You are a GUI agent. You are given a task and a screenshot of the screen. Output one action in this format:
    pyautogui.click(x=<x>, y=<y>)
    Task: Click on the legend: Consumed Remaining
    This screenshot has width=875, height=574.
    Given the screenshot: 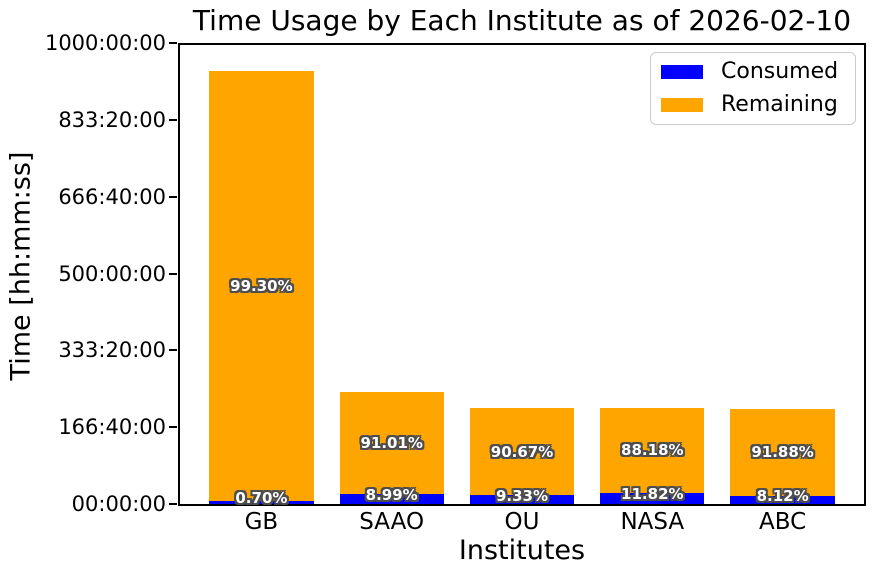 What is the action you would take?
    pyautogui.click(x=753, y=88)
    